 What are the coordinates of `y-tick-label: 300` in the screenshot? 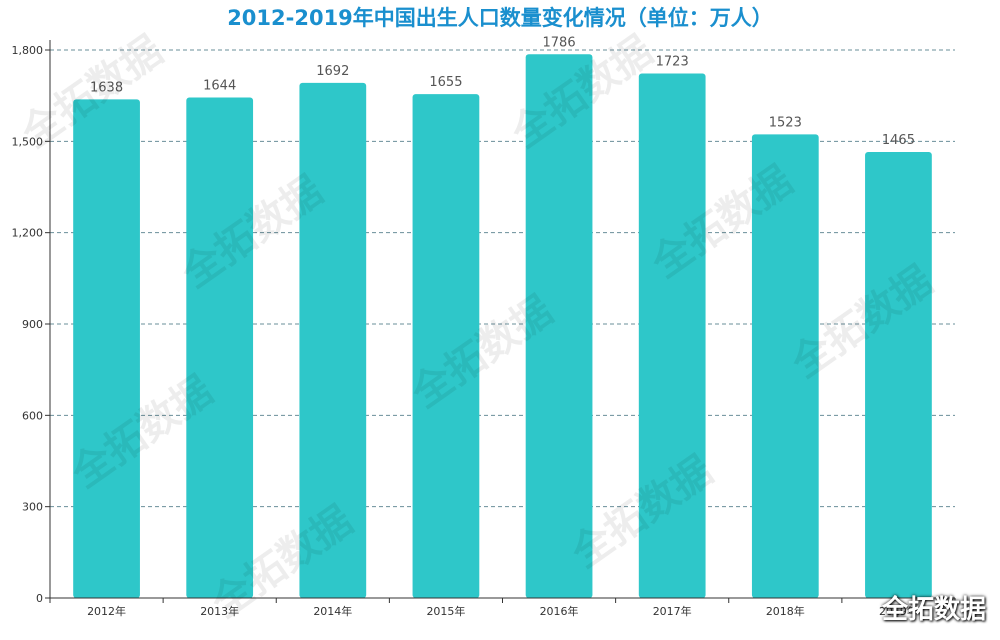 It's located at (32, 507).